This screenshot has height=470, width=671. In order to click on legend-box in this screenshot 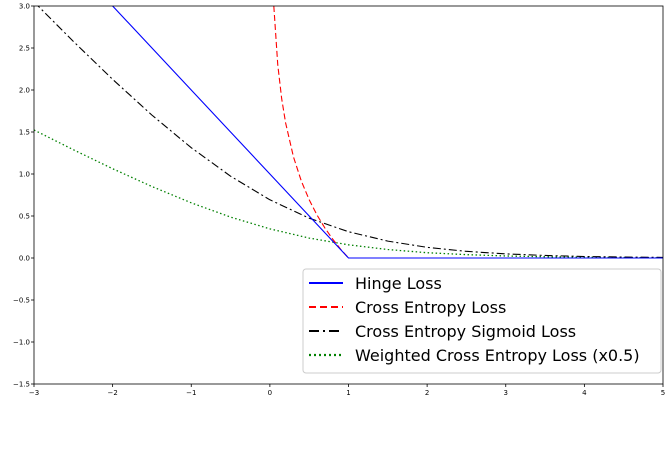, I will do `click(482, 321)`.